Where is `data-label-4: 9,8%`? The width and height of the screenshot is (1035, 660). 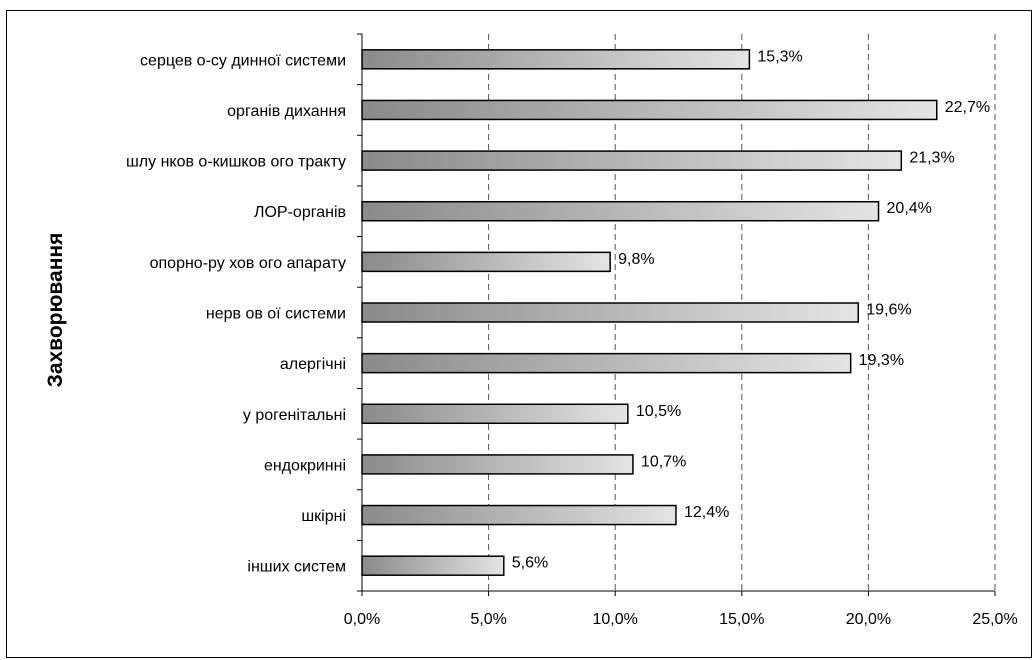 data-label-4: 9,8% is located at coordinates (636, 259).